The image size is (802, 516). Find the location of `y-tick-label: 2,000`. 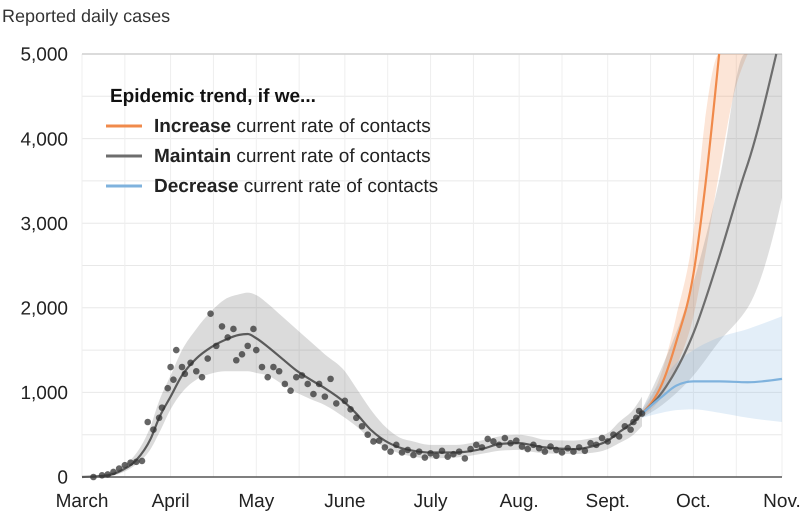

y-tick-label: 2,000 is located at coordinates (44, 309).